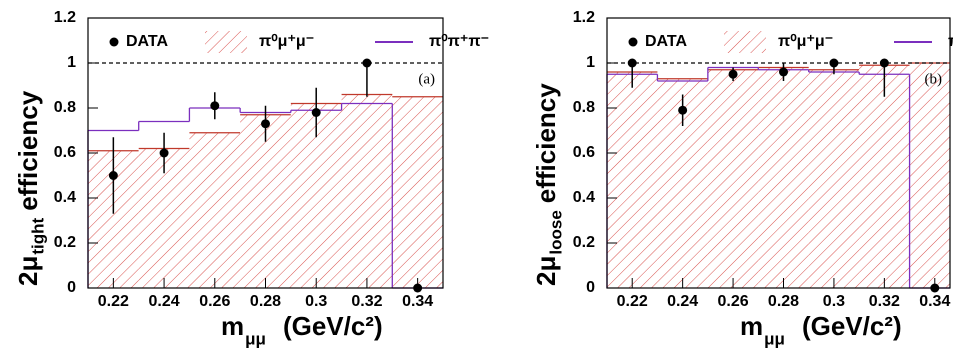 This screenshot has width=953, height=357. Describe the element at coordinates (934, 79) in the screenshot. I see `annotation: (b)` at that location.